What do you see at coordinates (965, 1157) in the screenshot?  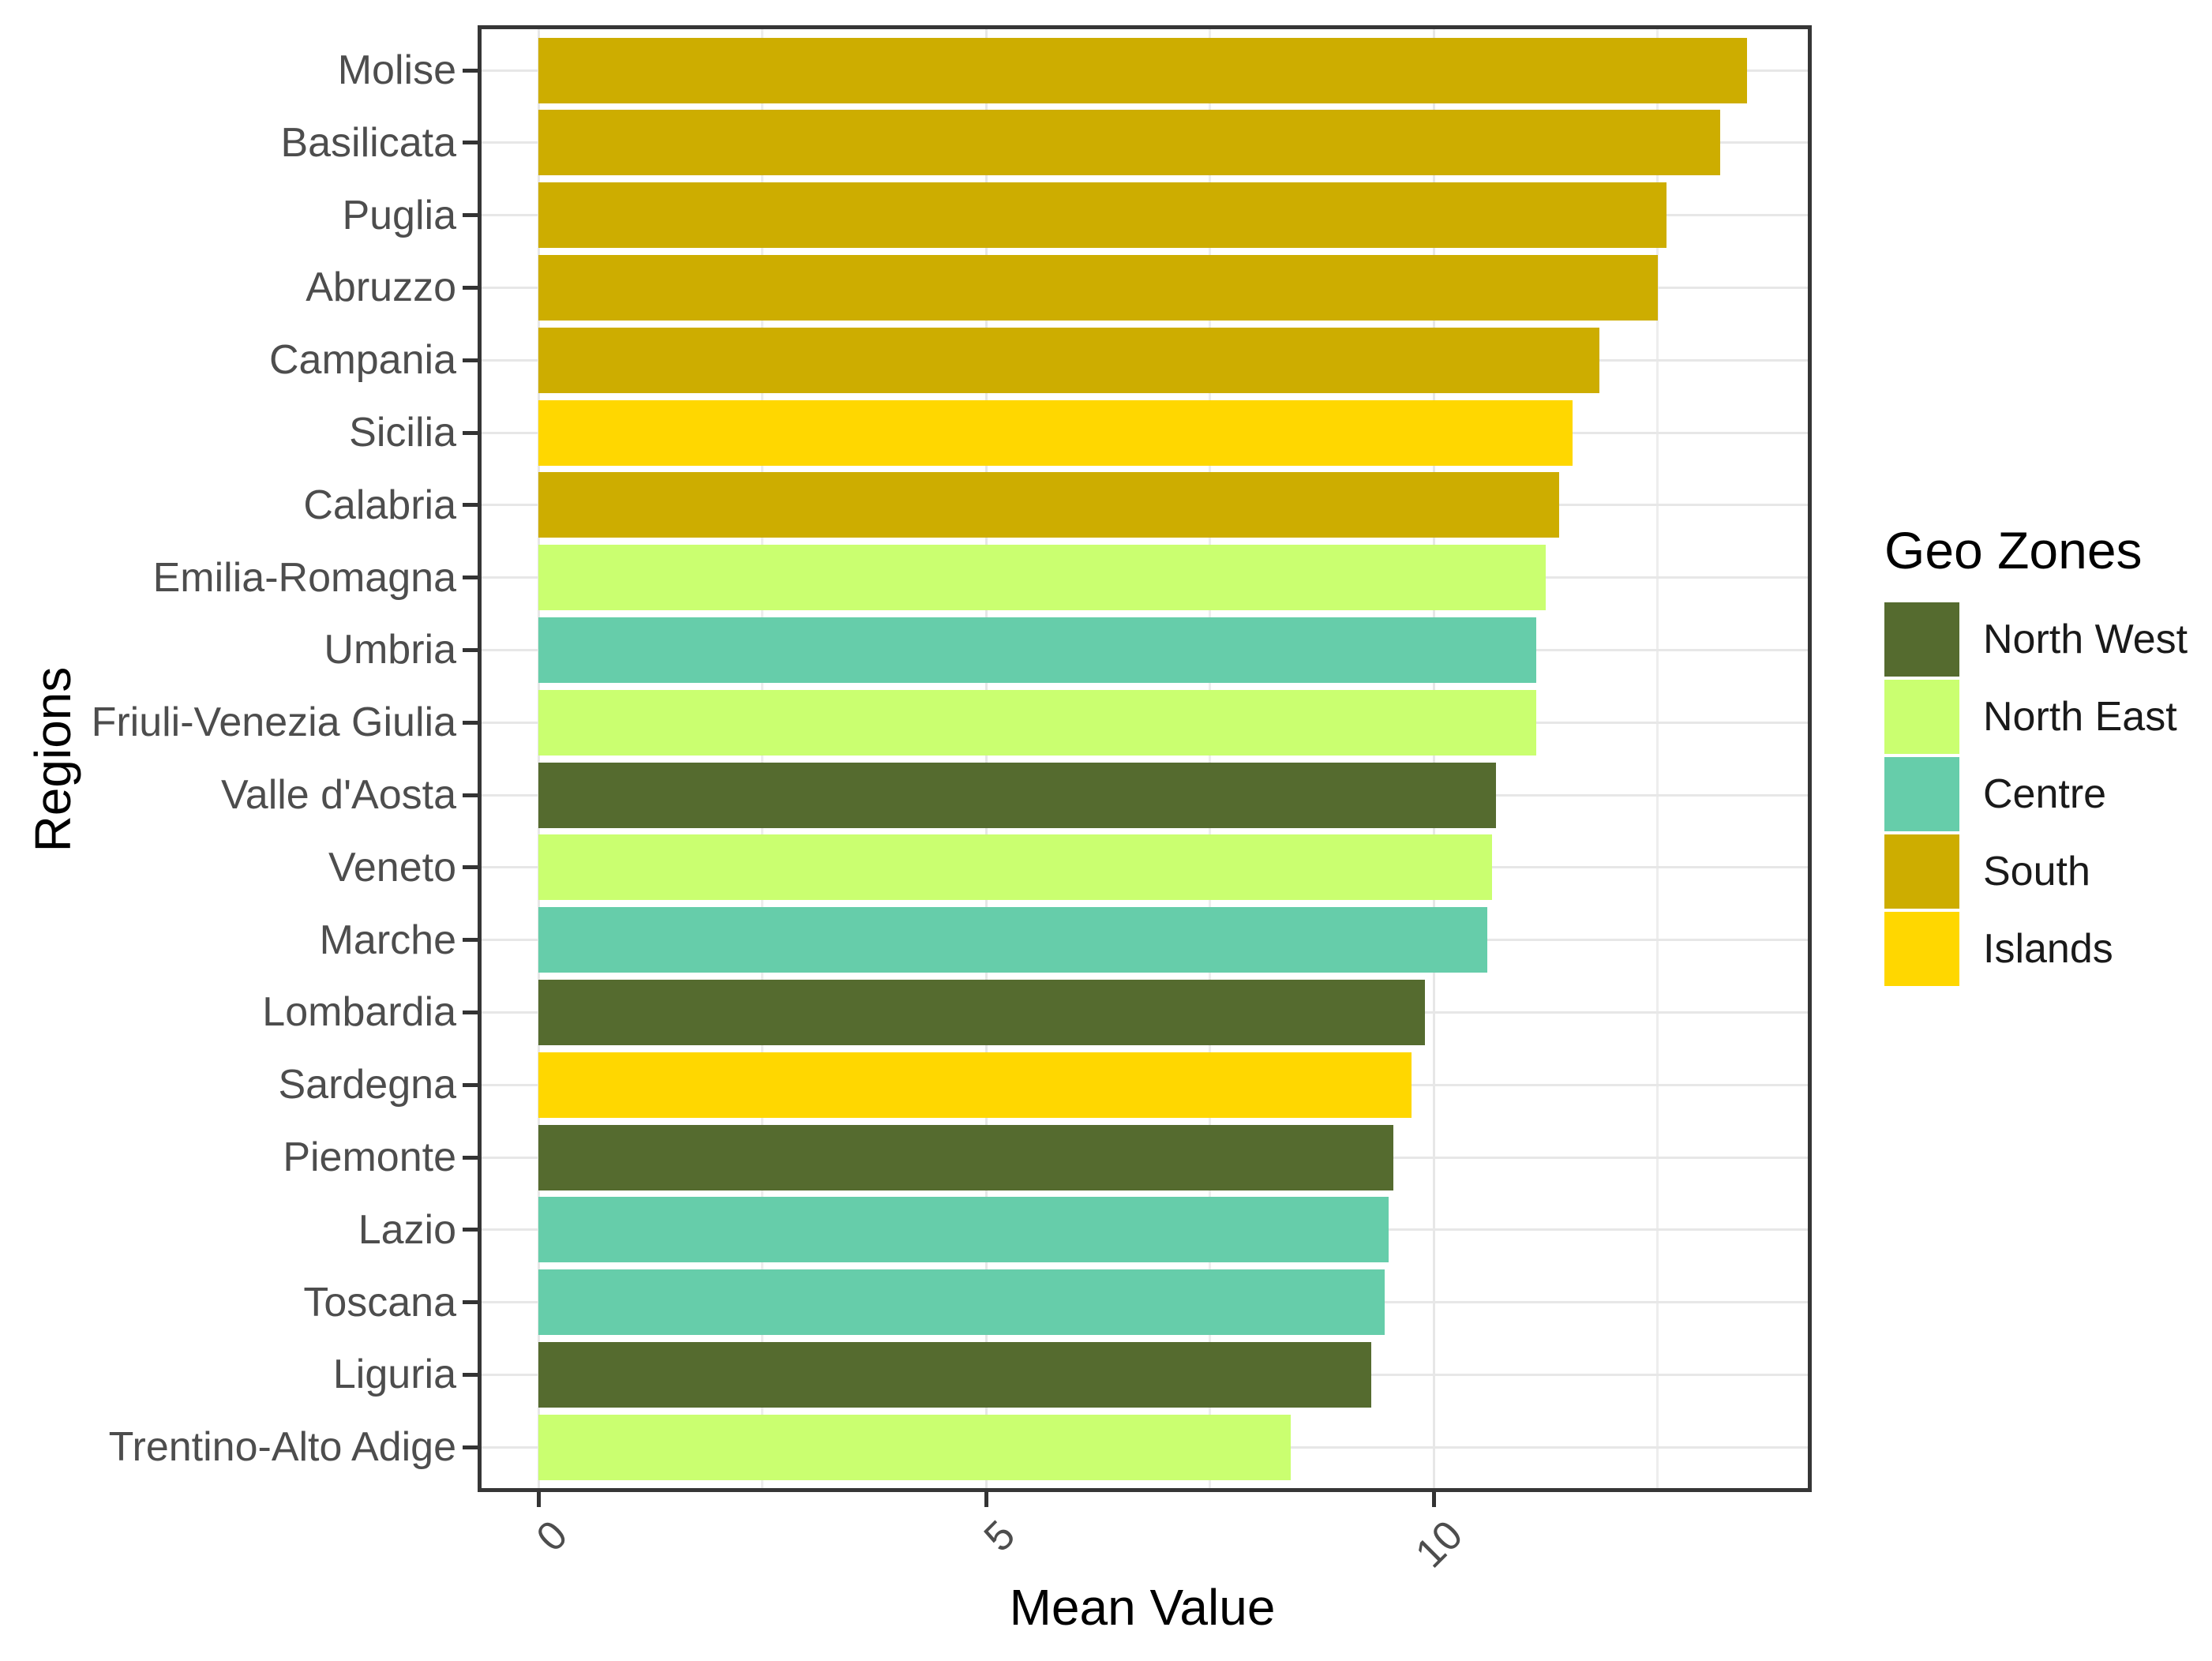 I see `bar-piemonte` at bounding box center [965, 1157].